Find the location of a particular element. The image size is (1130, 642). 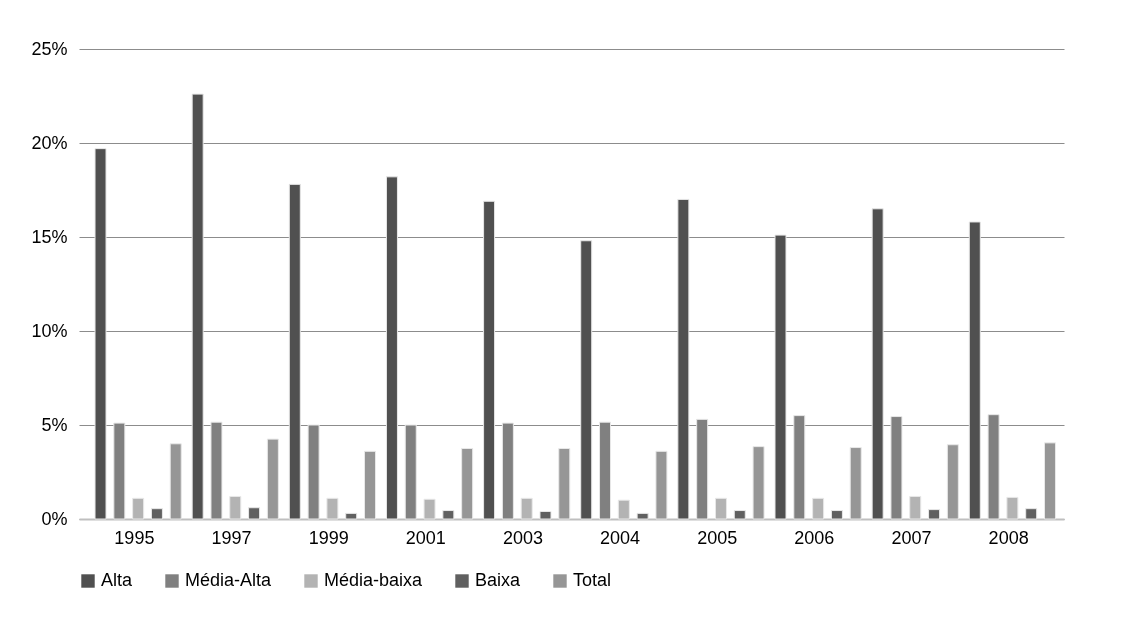

x-tick-label: 2007 is located at coordinates (911, 537).